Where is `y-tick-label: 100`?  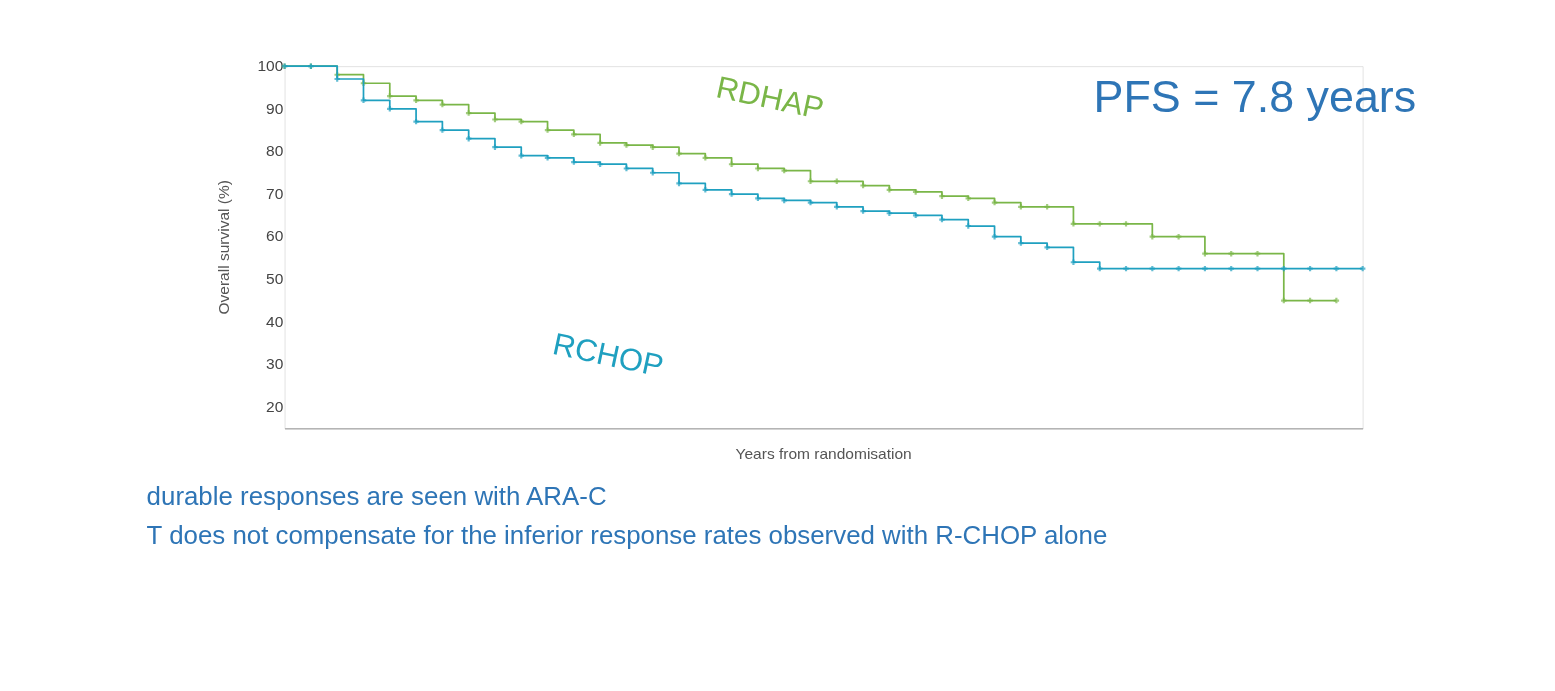
y-tick-label: 100 is located at coordinates (270, 65).